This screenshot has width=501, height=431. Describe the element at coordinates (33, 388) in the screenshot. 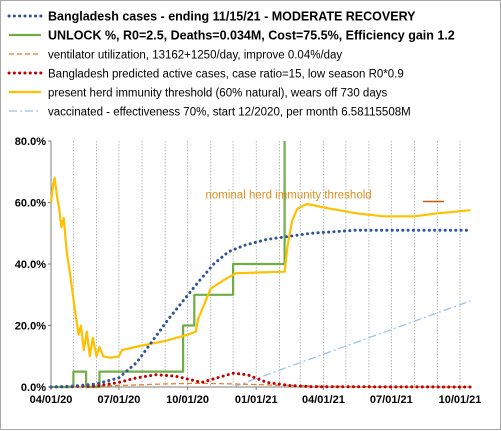

I see `y-tick-label-0: 0.0%` at that location.